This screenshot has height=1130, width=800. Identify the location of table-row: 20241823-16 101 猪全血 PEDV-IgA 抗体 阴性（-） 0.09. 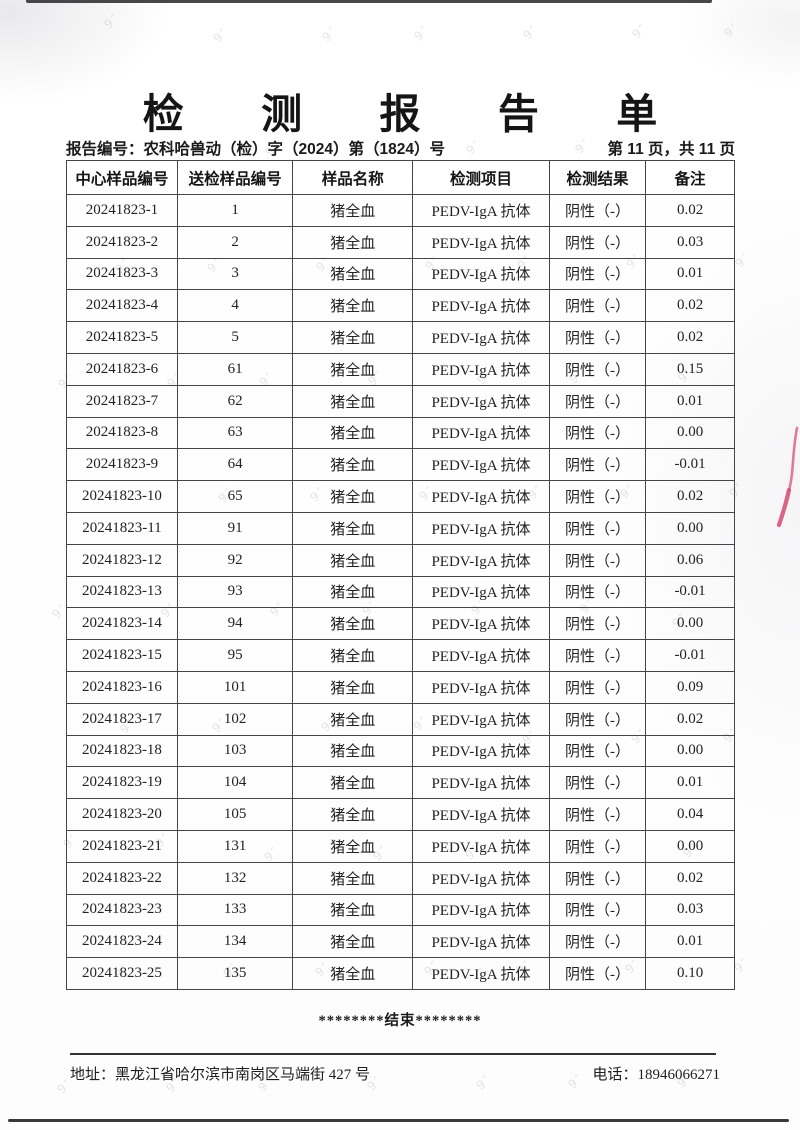
(400, 687).